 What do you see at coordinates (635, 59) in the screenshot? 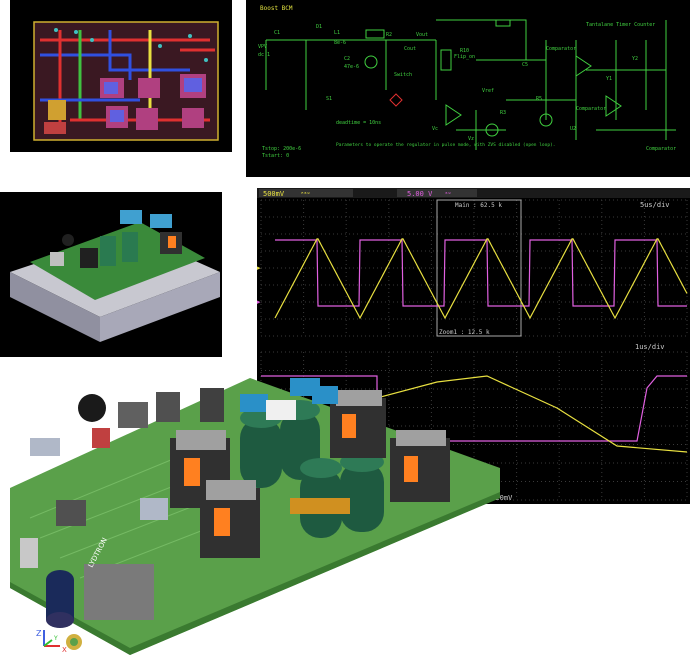
I see `label-y2: Y2` at bounding box center [635, 59].